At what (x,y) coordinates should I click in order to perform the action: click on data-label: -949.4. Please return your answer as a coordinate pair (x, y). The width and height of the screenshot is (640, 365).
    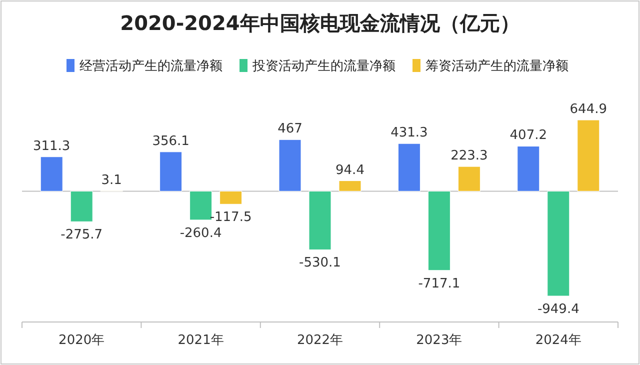
    Looking at the image, I should click on (558, 309).